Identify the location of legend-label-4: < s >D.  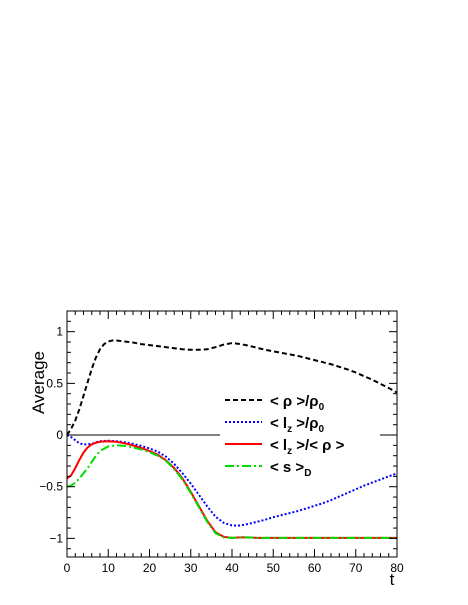
(290, 469).